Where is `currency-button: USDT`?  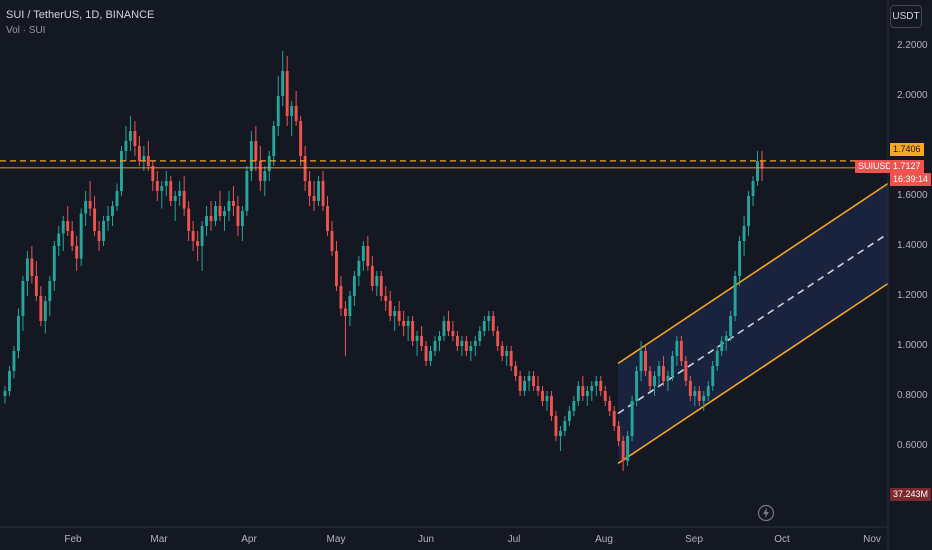
currency-button: USDT is located at coordinates (906, 16).